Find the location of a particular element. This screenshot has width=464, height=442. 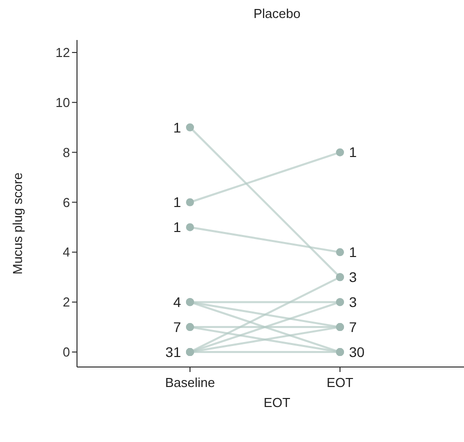

chart-title: Placebo is located at coordinates (277, 13).